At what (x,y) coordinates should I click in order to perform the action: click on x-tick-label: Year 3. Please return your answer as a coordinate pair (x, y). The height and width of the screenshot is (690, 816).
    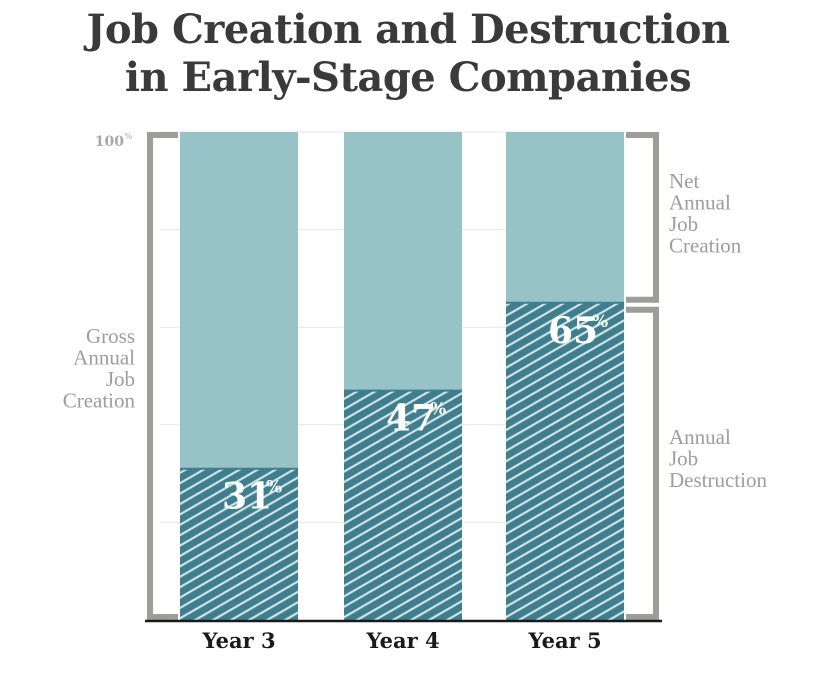
    Looking at the image, I should click on (238, 640).